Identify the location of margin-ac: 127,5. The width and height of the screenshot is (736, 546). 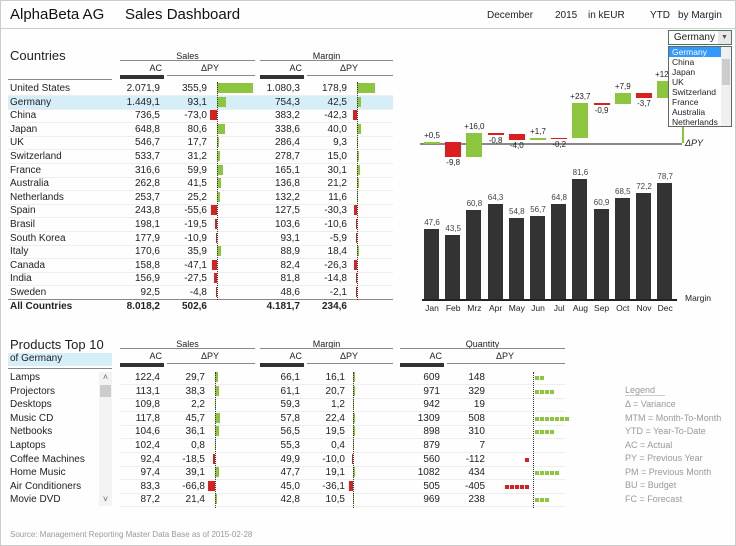
(287, 211).